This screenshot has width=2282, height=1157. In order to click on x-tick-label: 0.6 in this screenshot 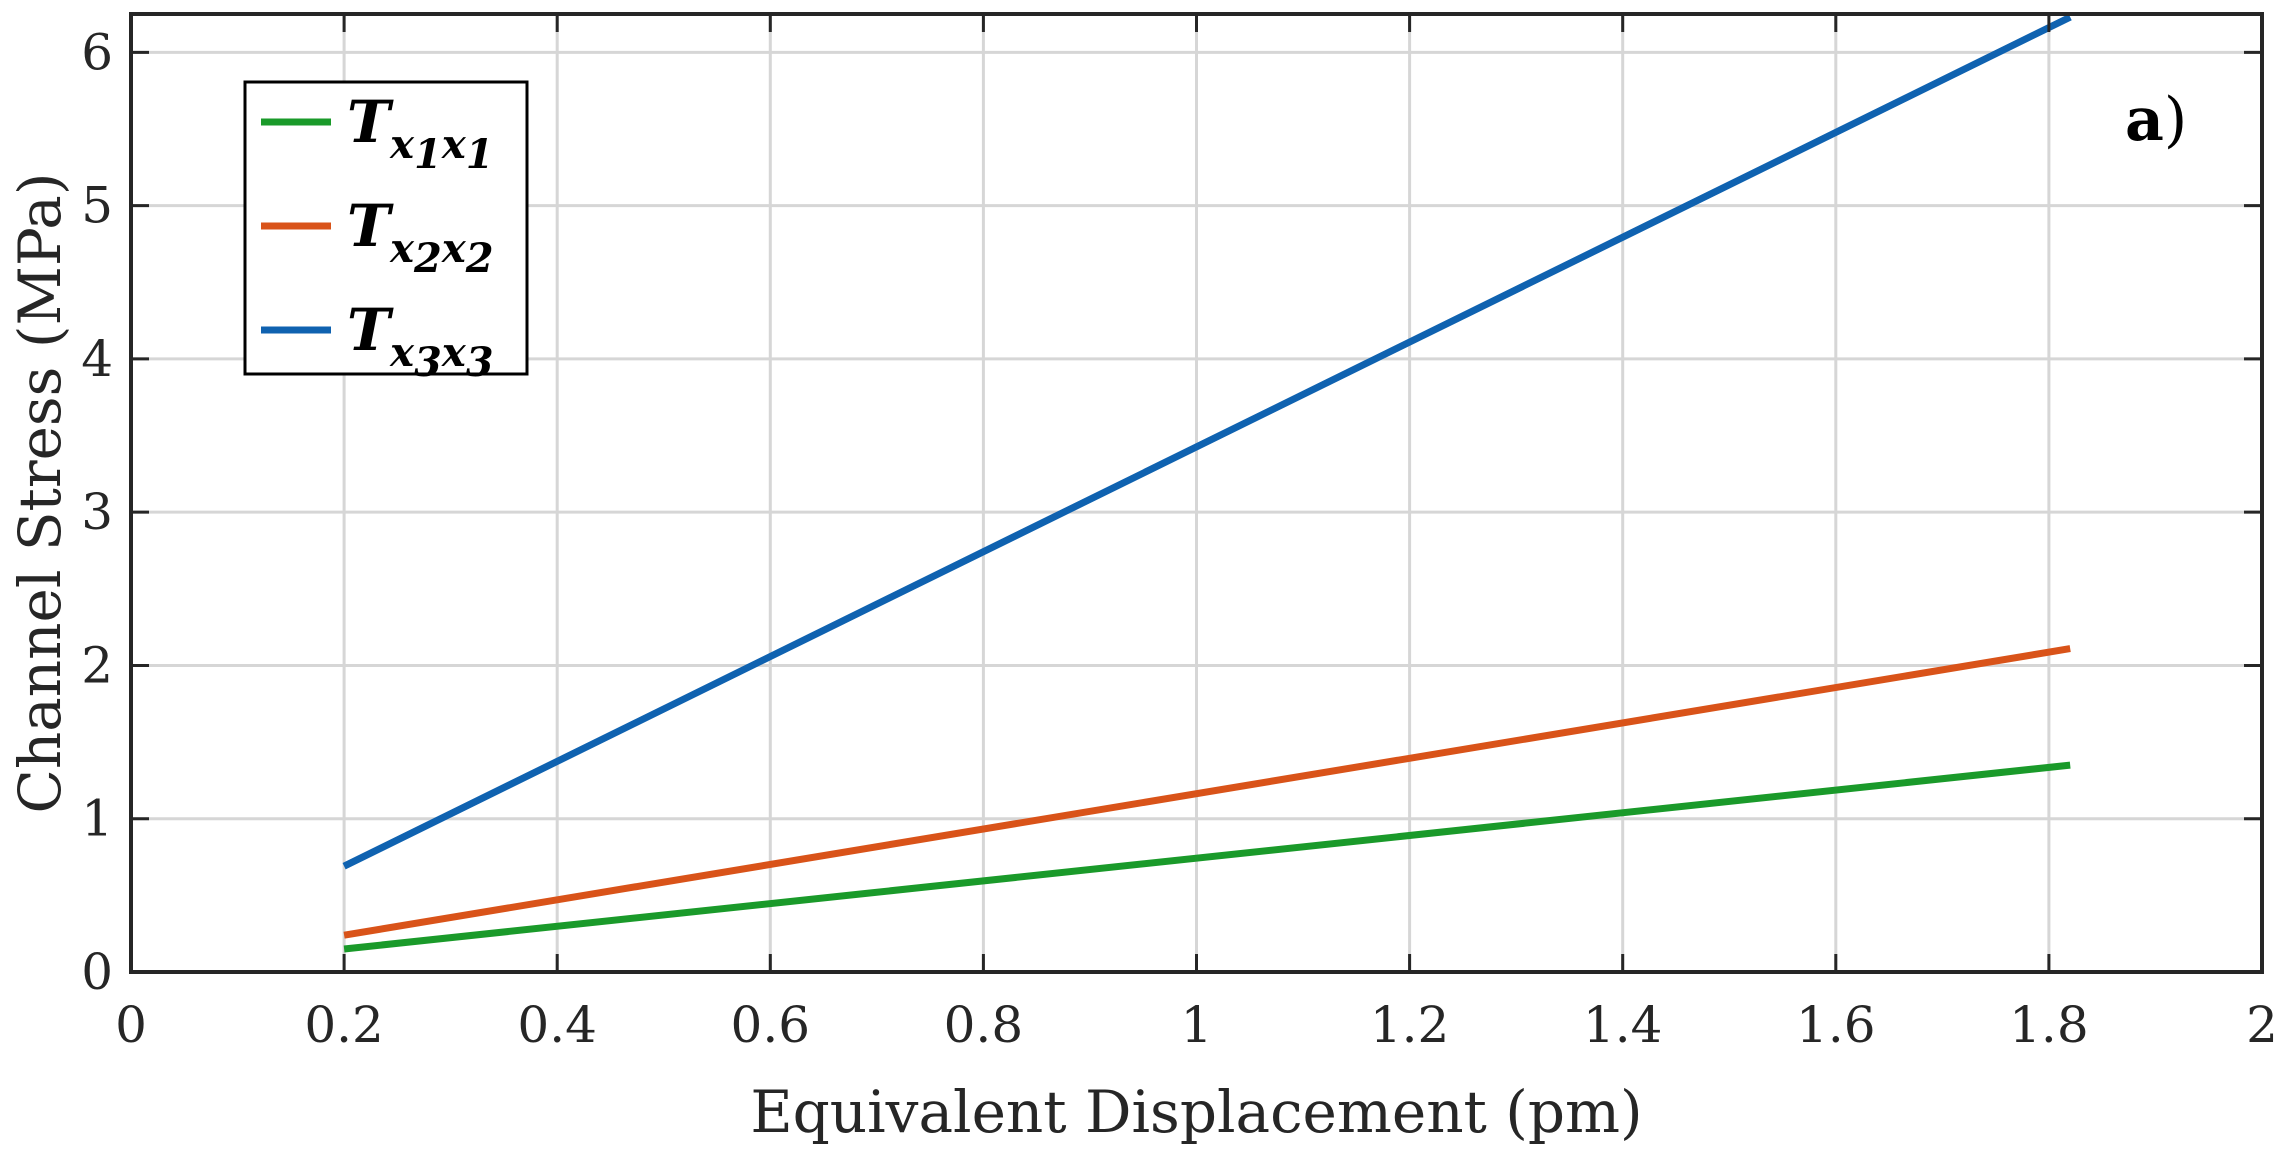, I will do `click(771, 1025)`.